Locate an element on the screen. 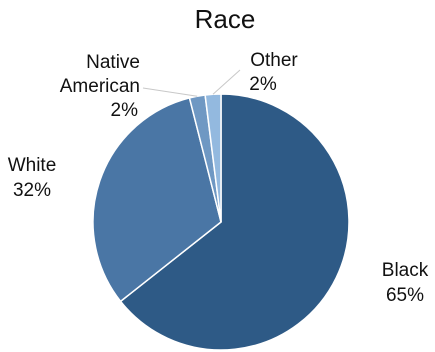  slice-label-white-value: 32% is located at coordinates (32, 190).